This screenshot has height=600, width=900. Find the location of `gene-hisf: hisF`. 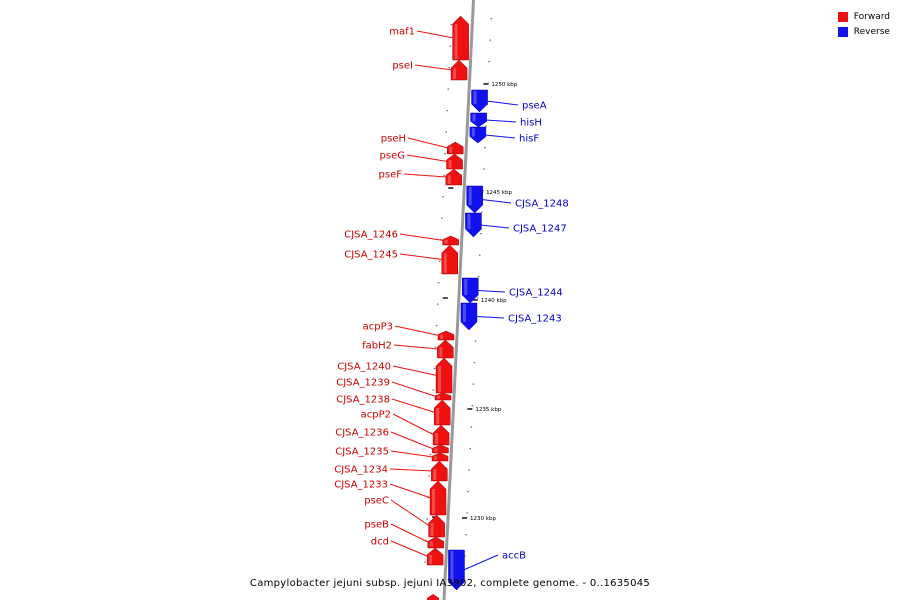

gene-hisf: hisF is located at coordinates (504, 135).